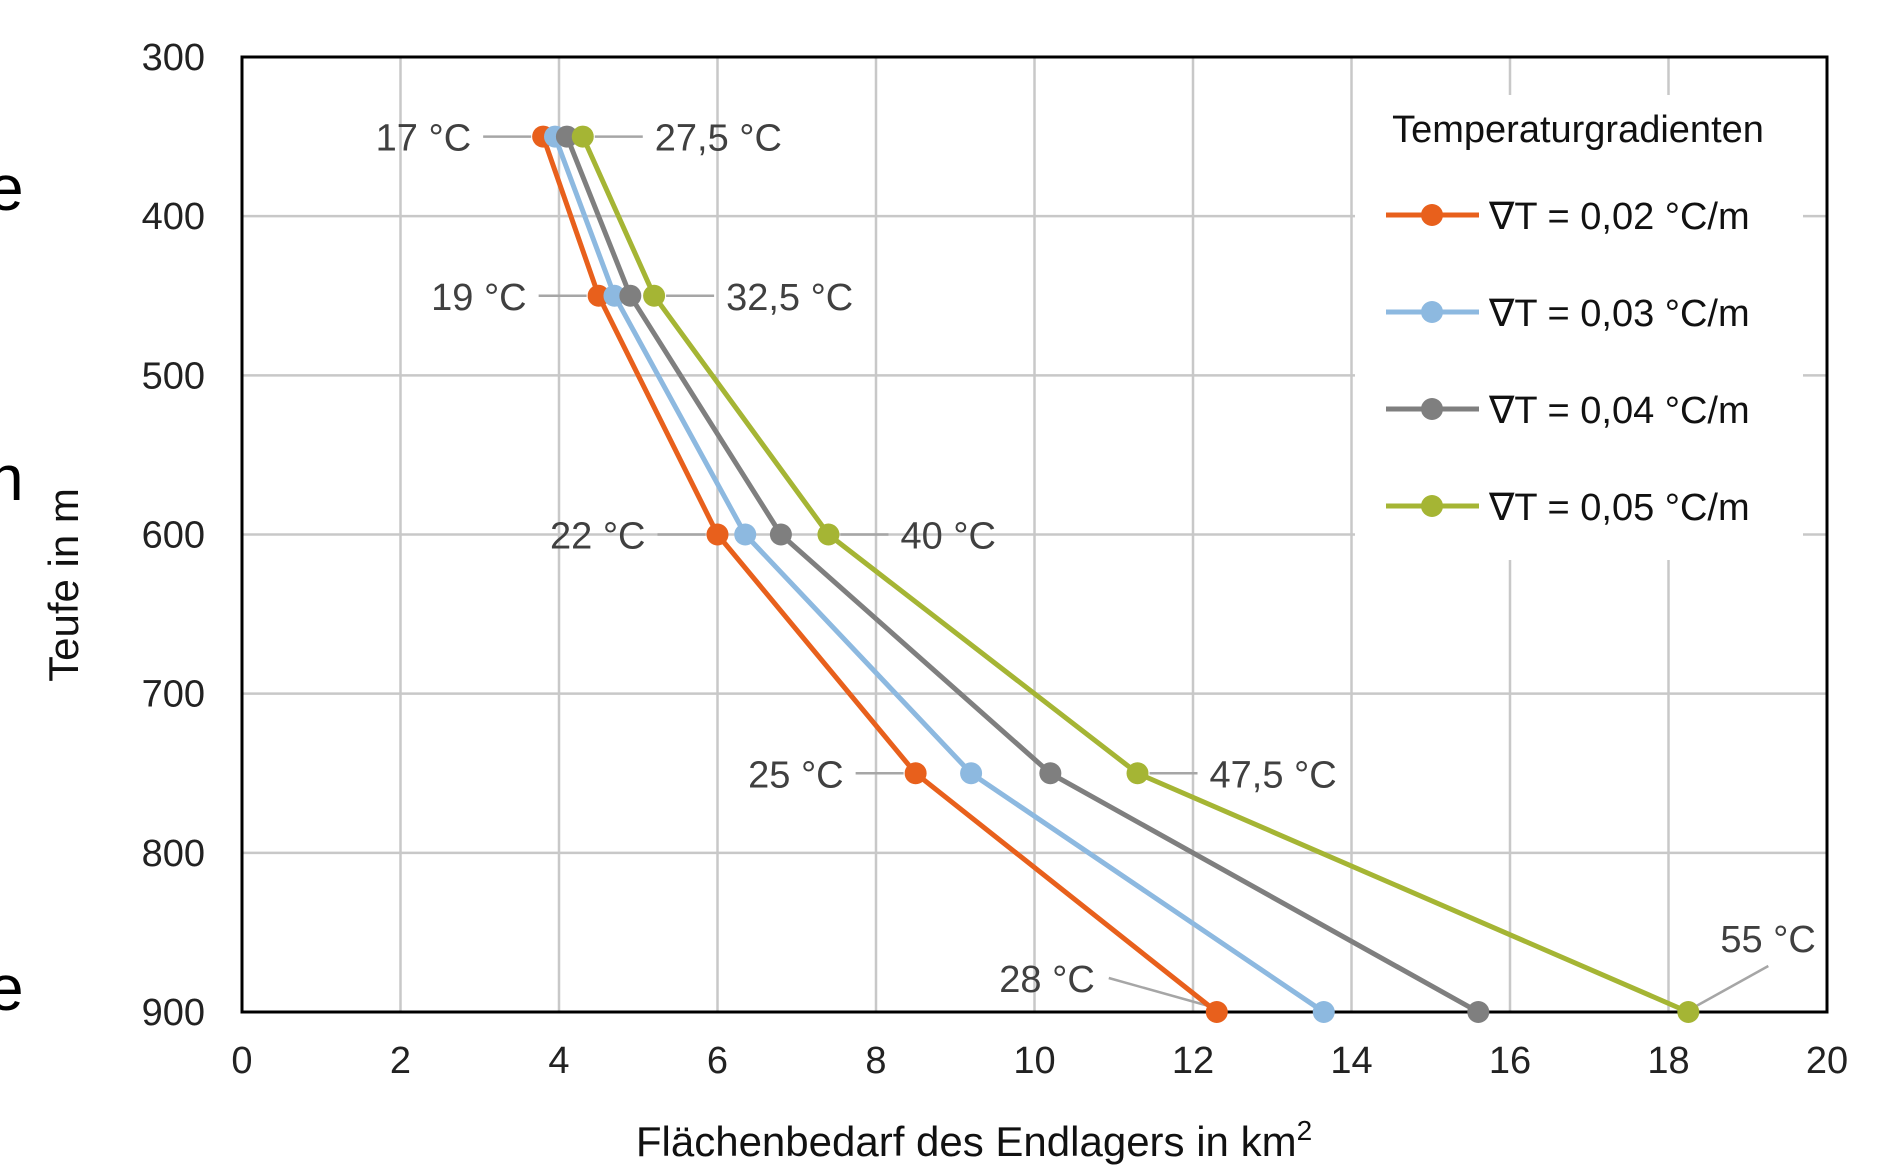  What do you see at coordinates (947, 537) in the screenshot?
I see `temperature-label: 40 °C` at bounding box center [947, 537].